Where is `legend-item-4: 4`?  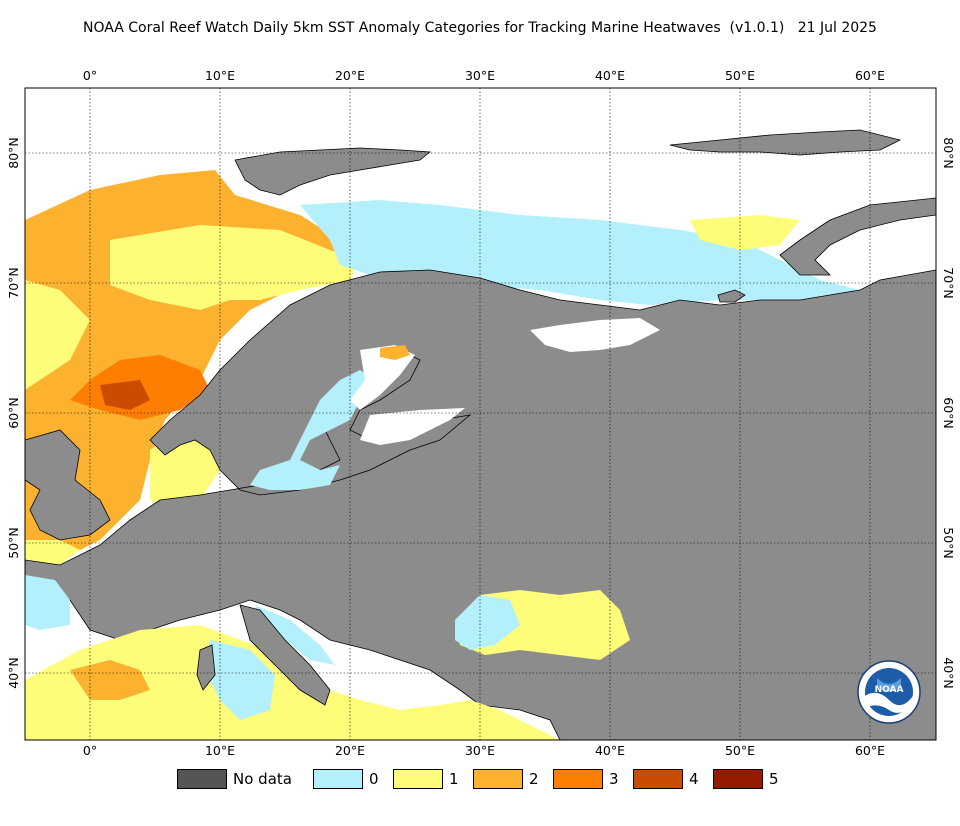
legend-item-4: 4 is located at coordinates (666, 779).